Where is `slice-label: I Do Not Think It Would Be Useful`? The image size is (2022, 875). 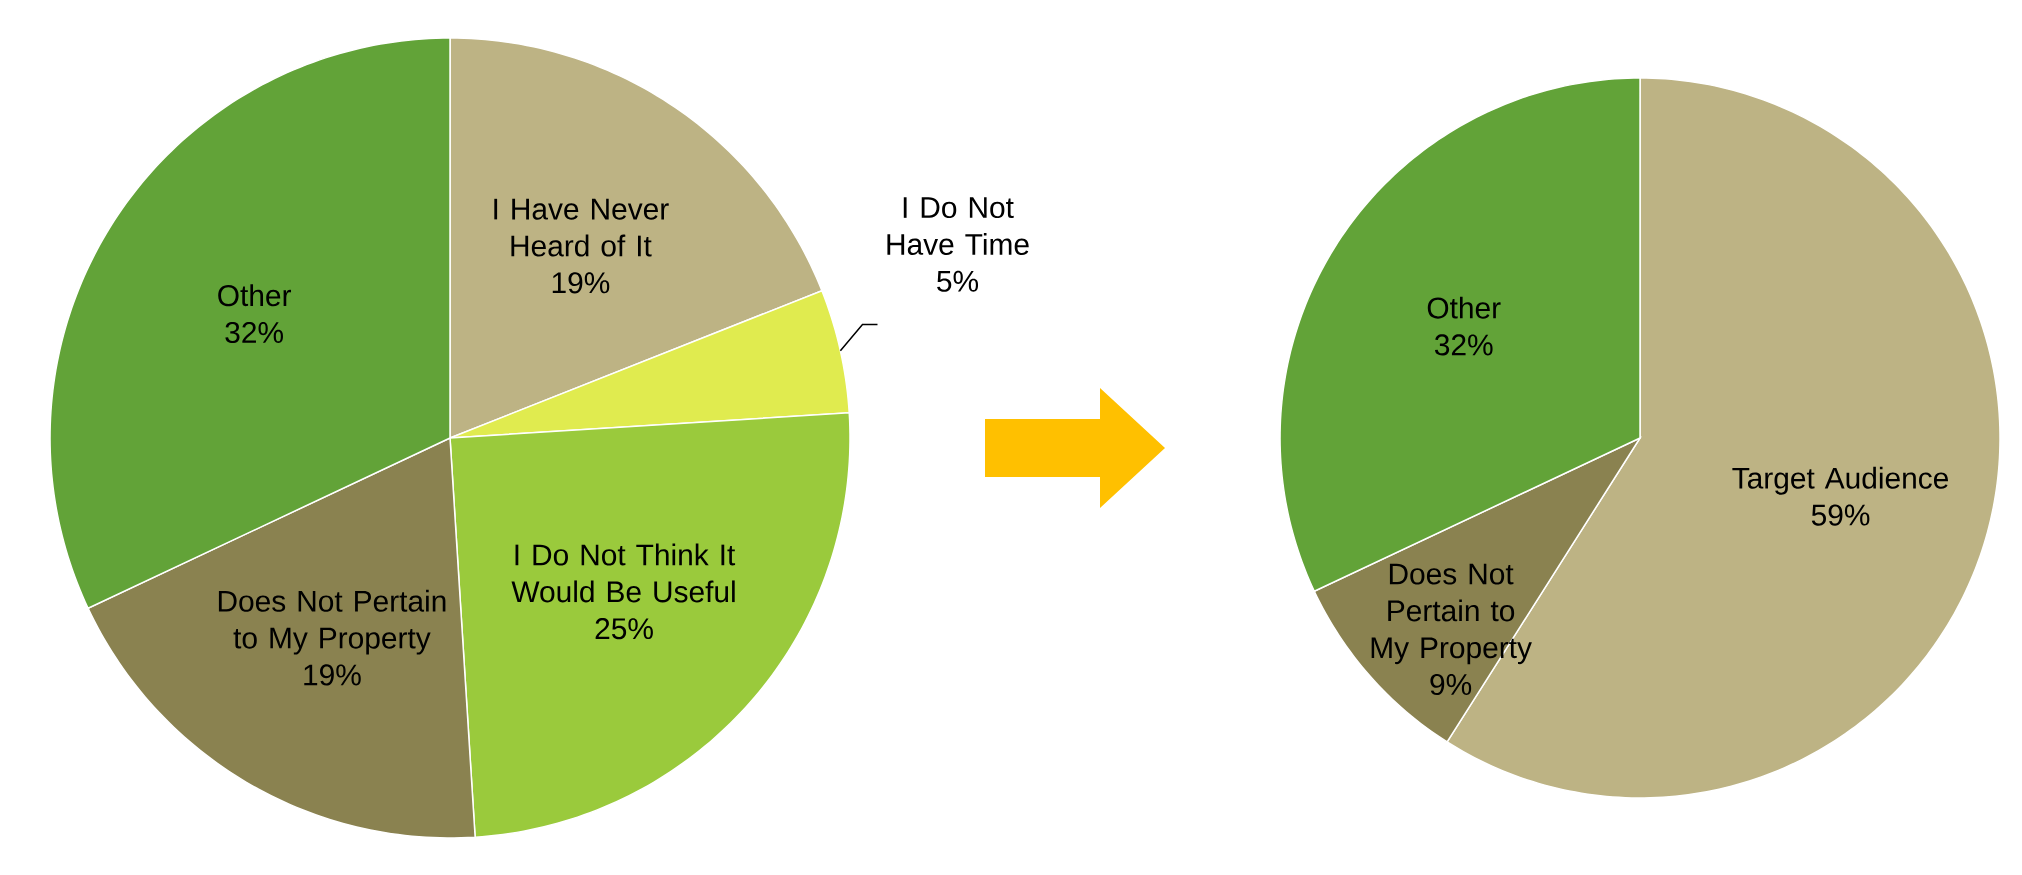
slice-label: I Do Not Think It Would Be Useful is located at coordinates (623, 573).